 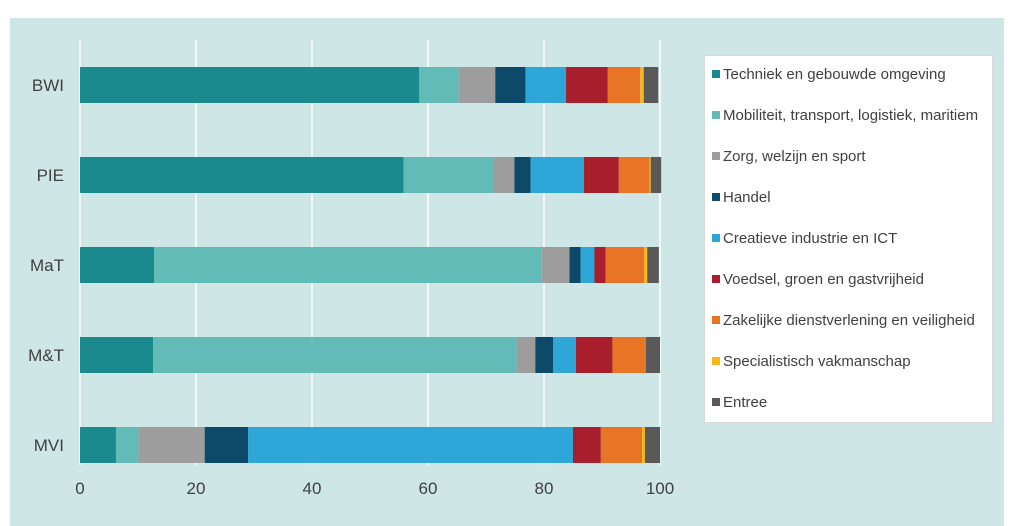 I want to click on legend-label: Zakelijke dienstverlening en veiligheid, so click(x=849, y=320).